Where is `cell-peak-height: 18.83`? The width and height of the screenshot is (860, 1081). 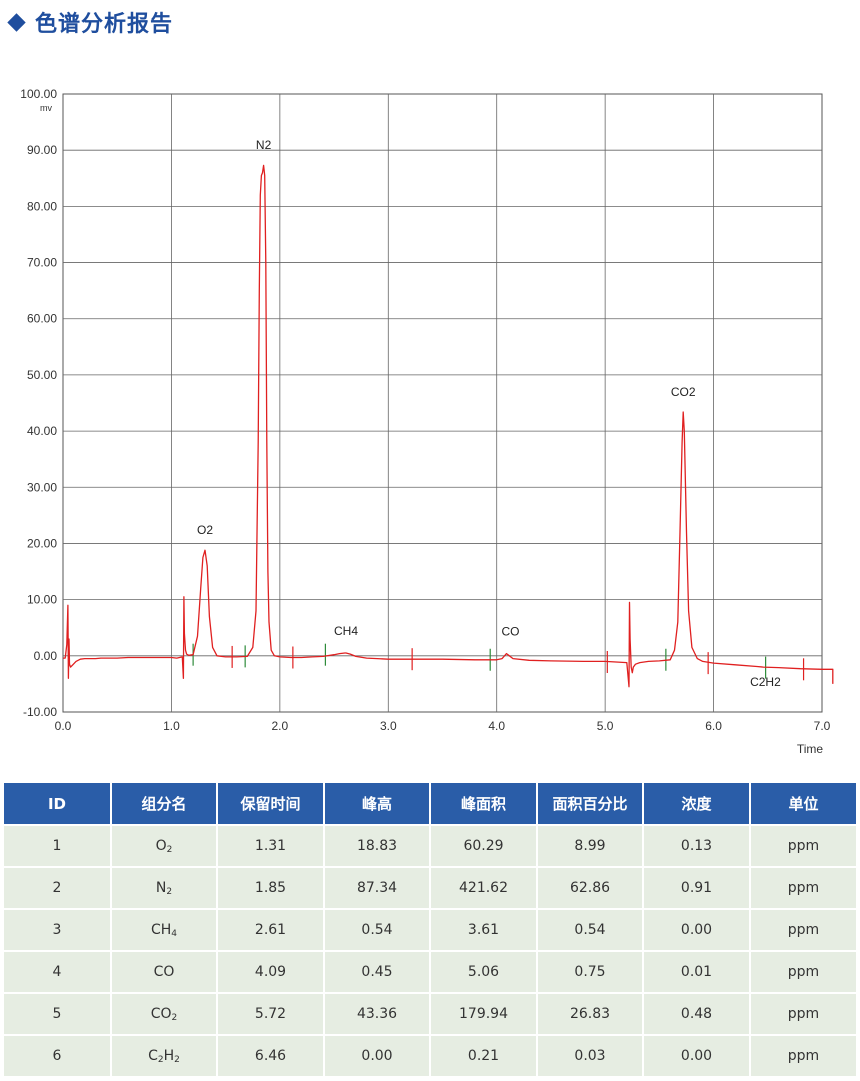
cell-peak-height: 18.83 is located at coordinates (377, 845).